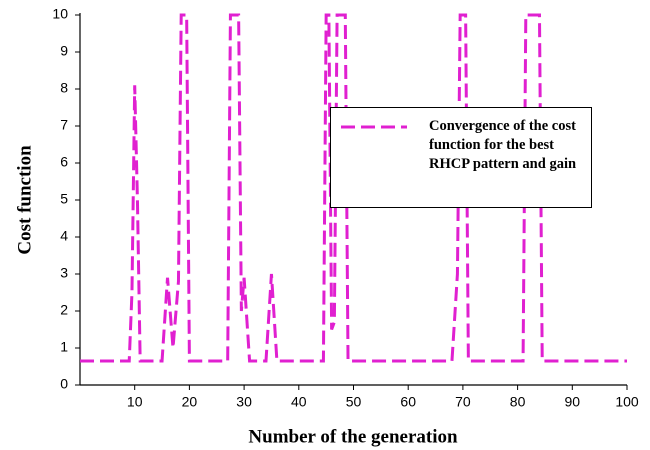 The width and height of the screenshot is (650, 450). Describe the element at coordinates (60, 14) in the screenshot. I see `y-tick-label: 10` at that location.